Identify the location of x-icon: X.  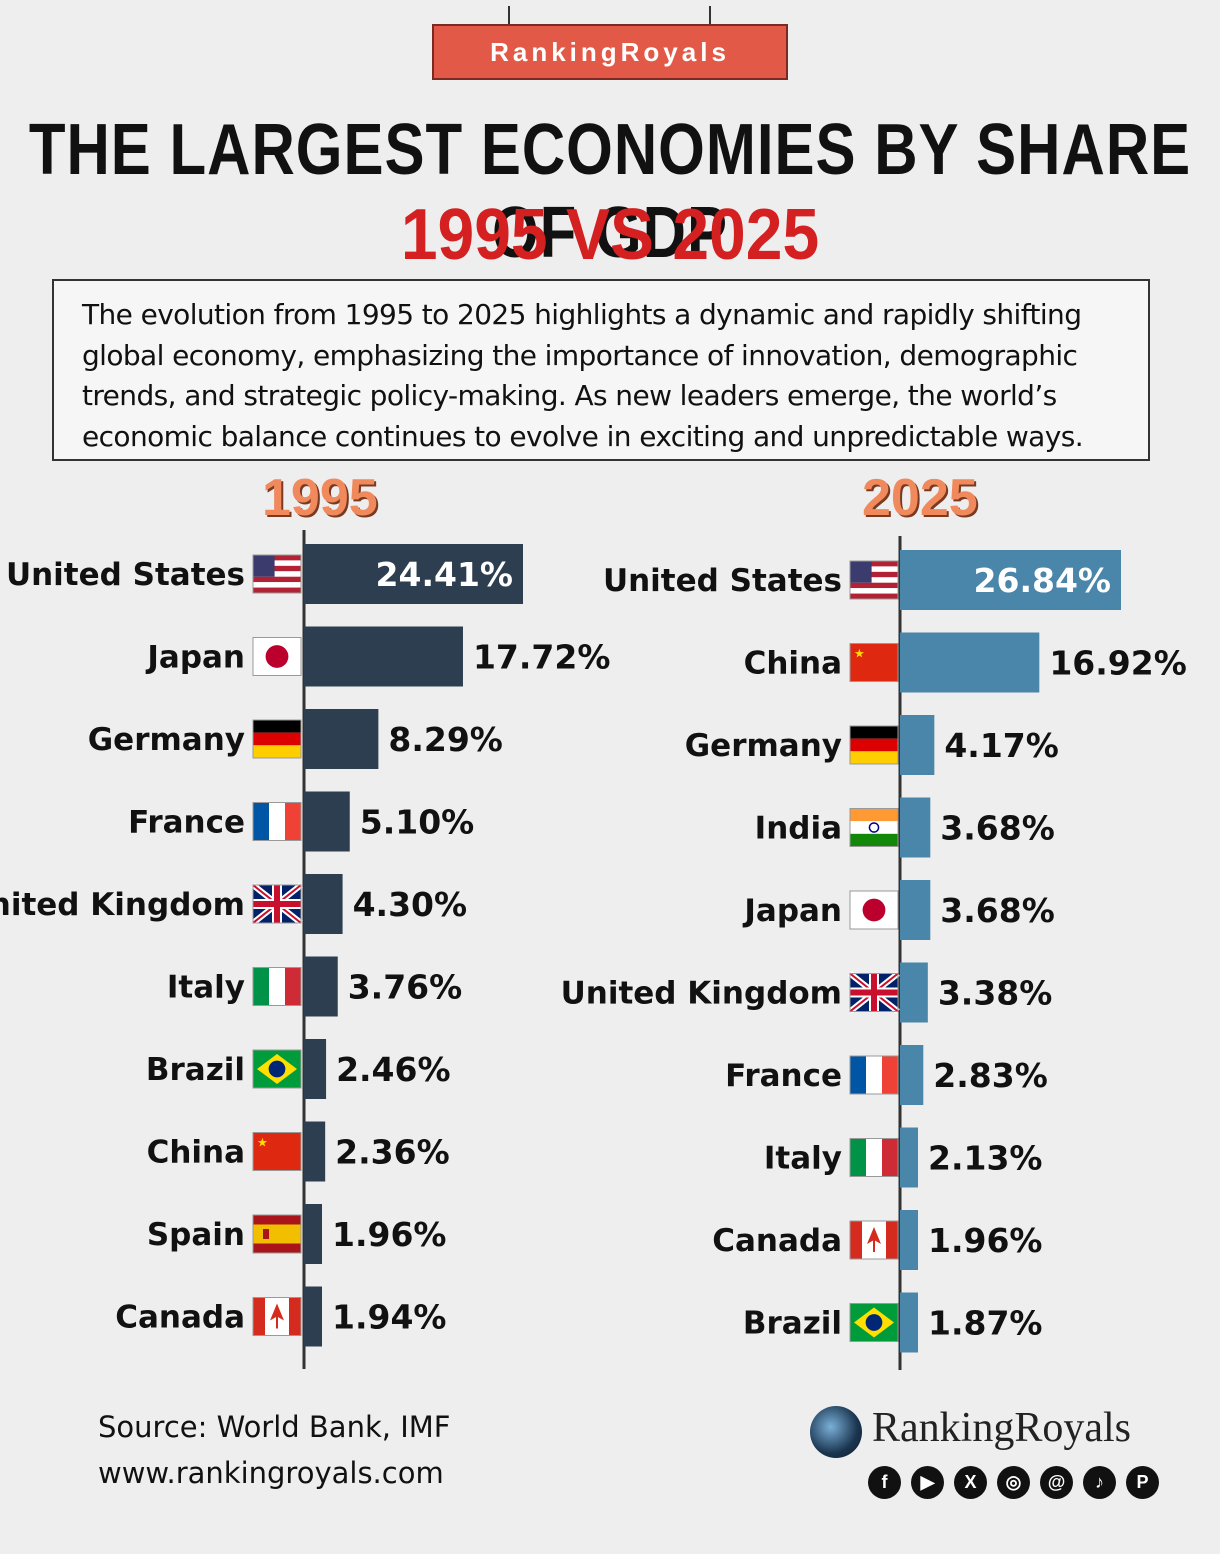
(970, 1482).